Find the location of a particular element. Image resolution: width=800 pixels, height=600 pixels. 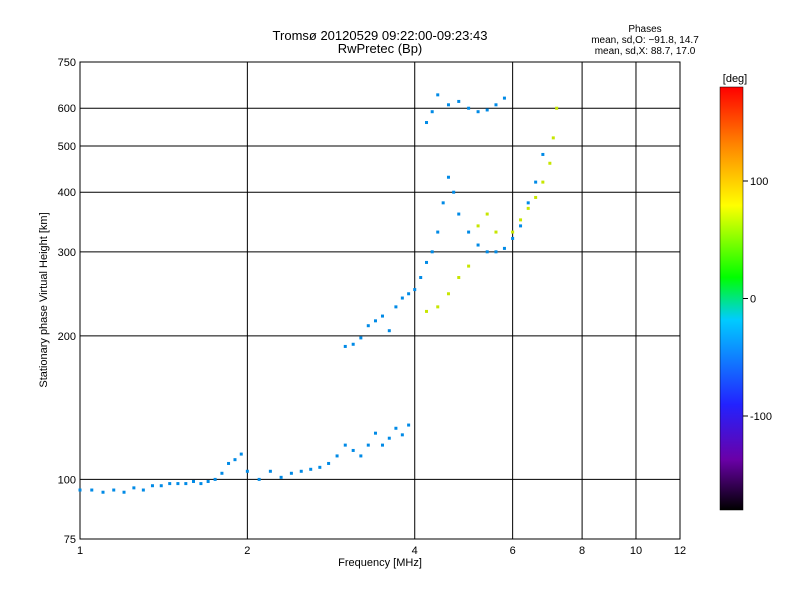

colorbar-tick-label: 100 is located at coordinates (759, 182).